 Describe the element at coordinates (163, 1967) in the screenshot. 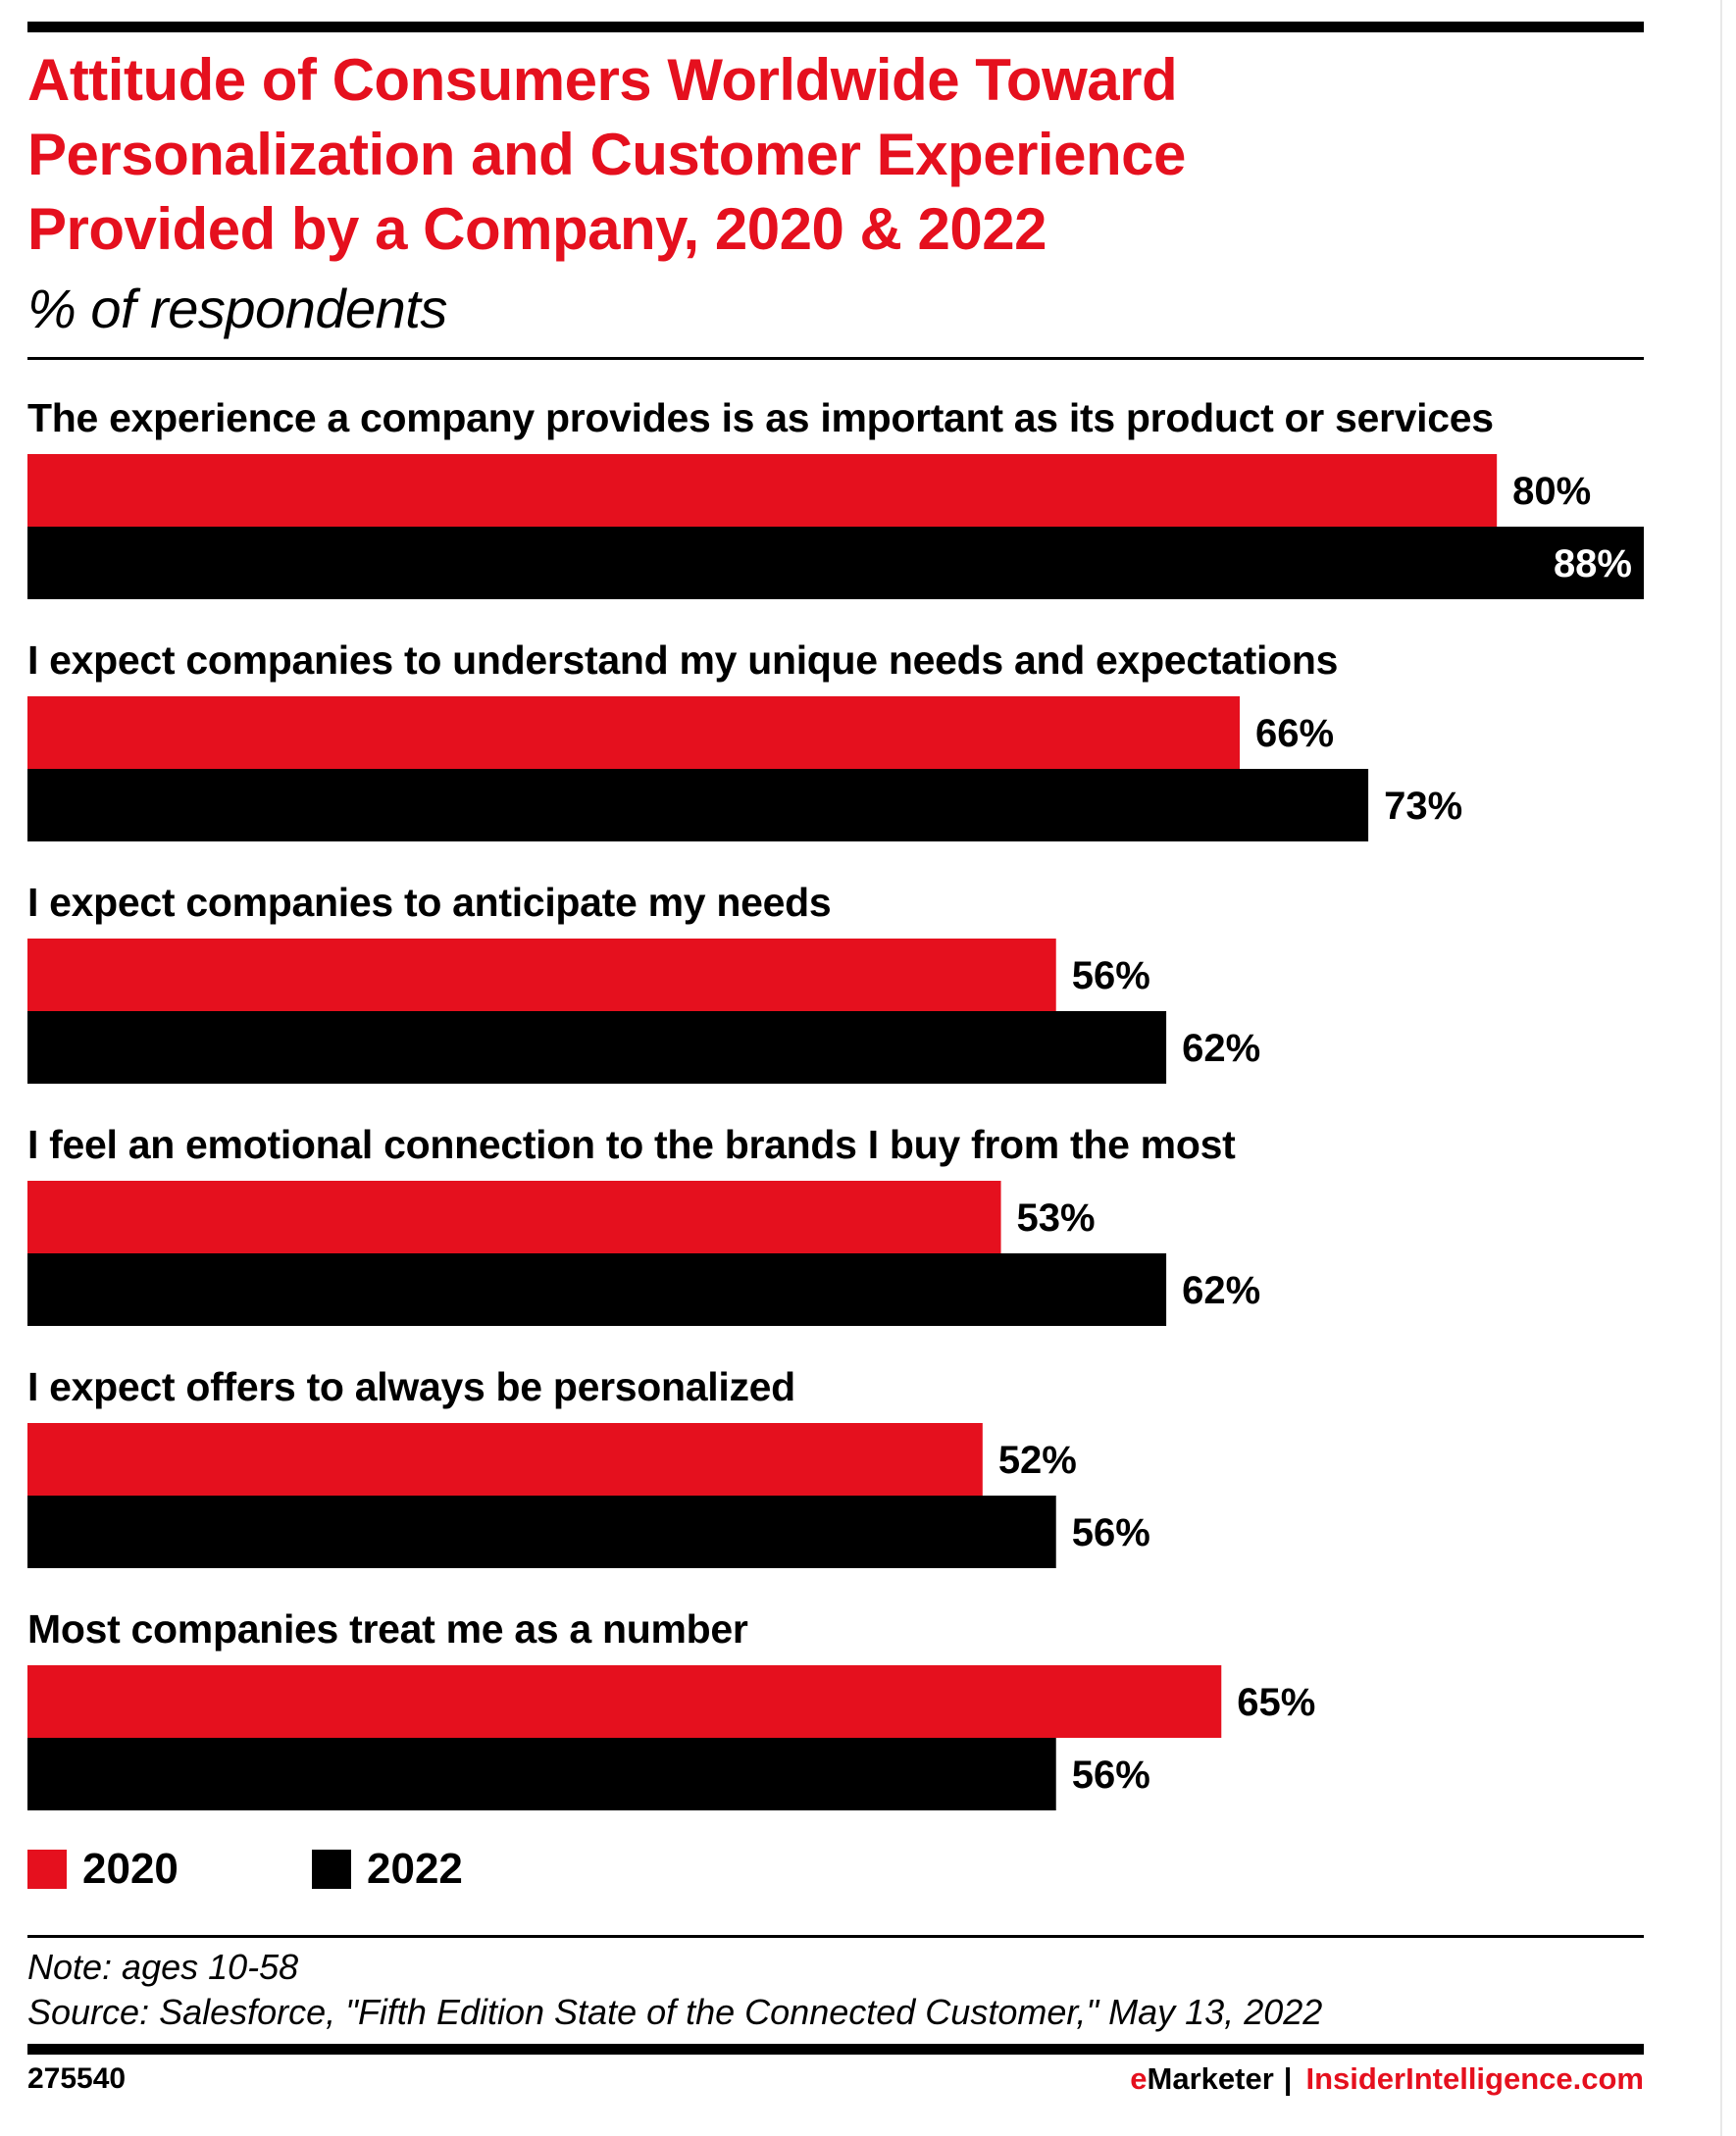

I see `chart-note: Note: ages 10-58` at that location.